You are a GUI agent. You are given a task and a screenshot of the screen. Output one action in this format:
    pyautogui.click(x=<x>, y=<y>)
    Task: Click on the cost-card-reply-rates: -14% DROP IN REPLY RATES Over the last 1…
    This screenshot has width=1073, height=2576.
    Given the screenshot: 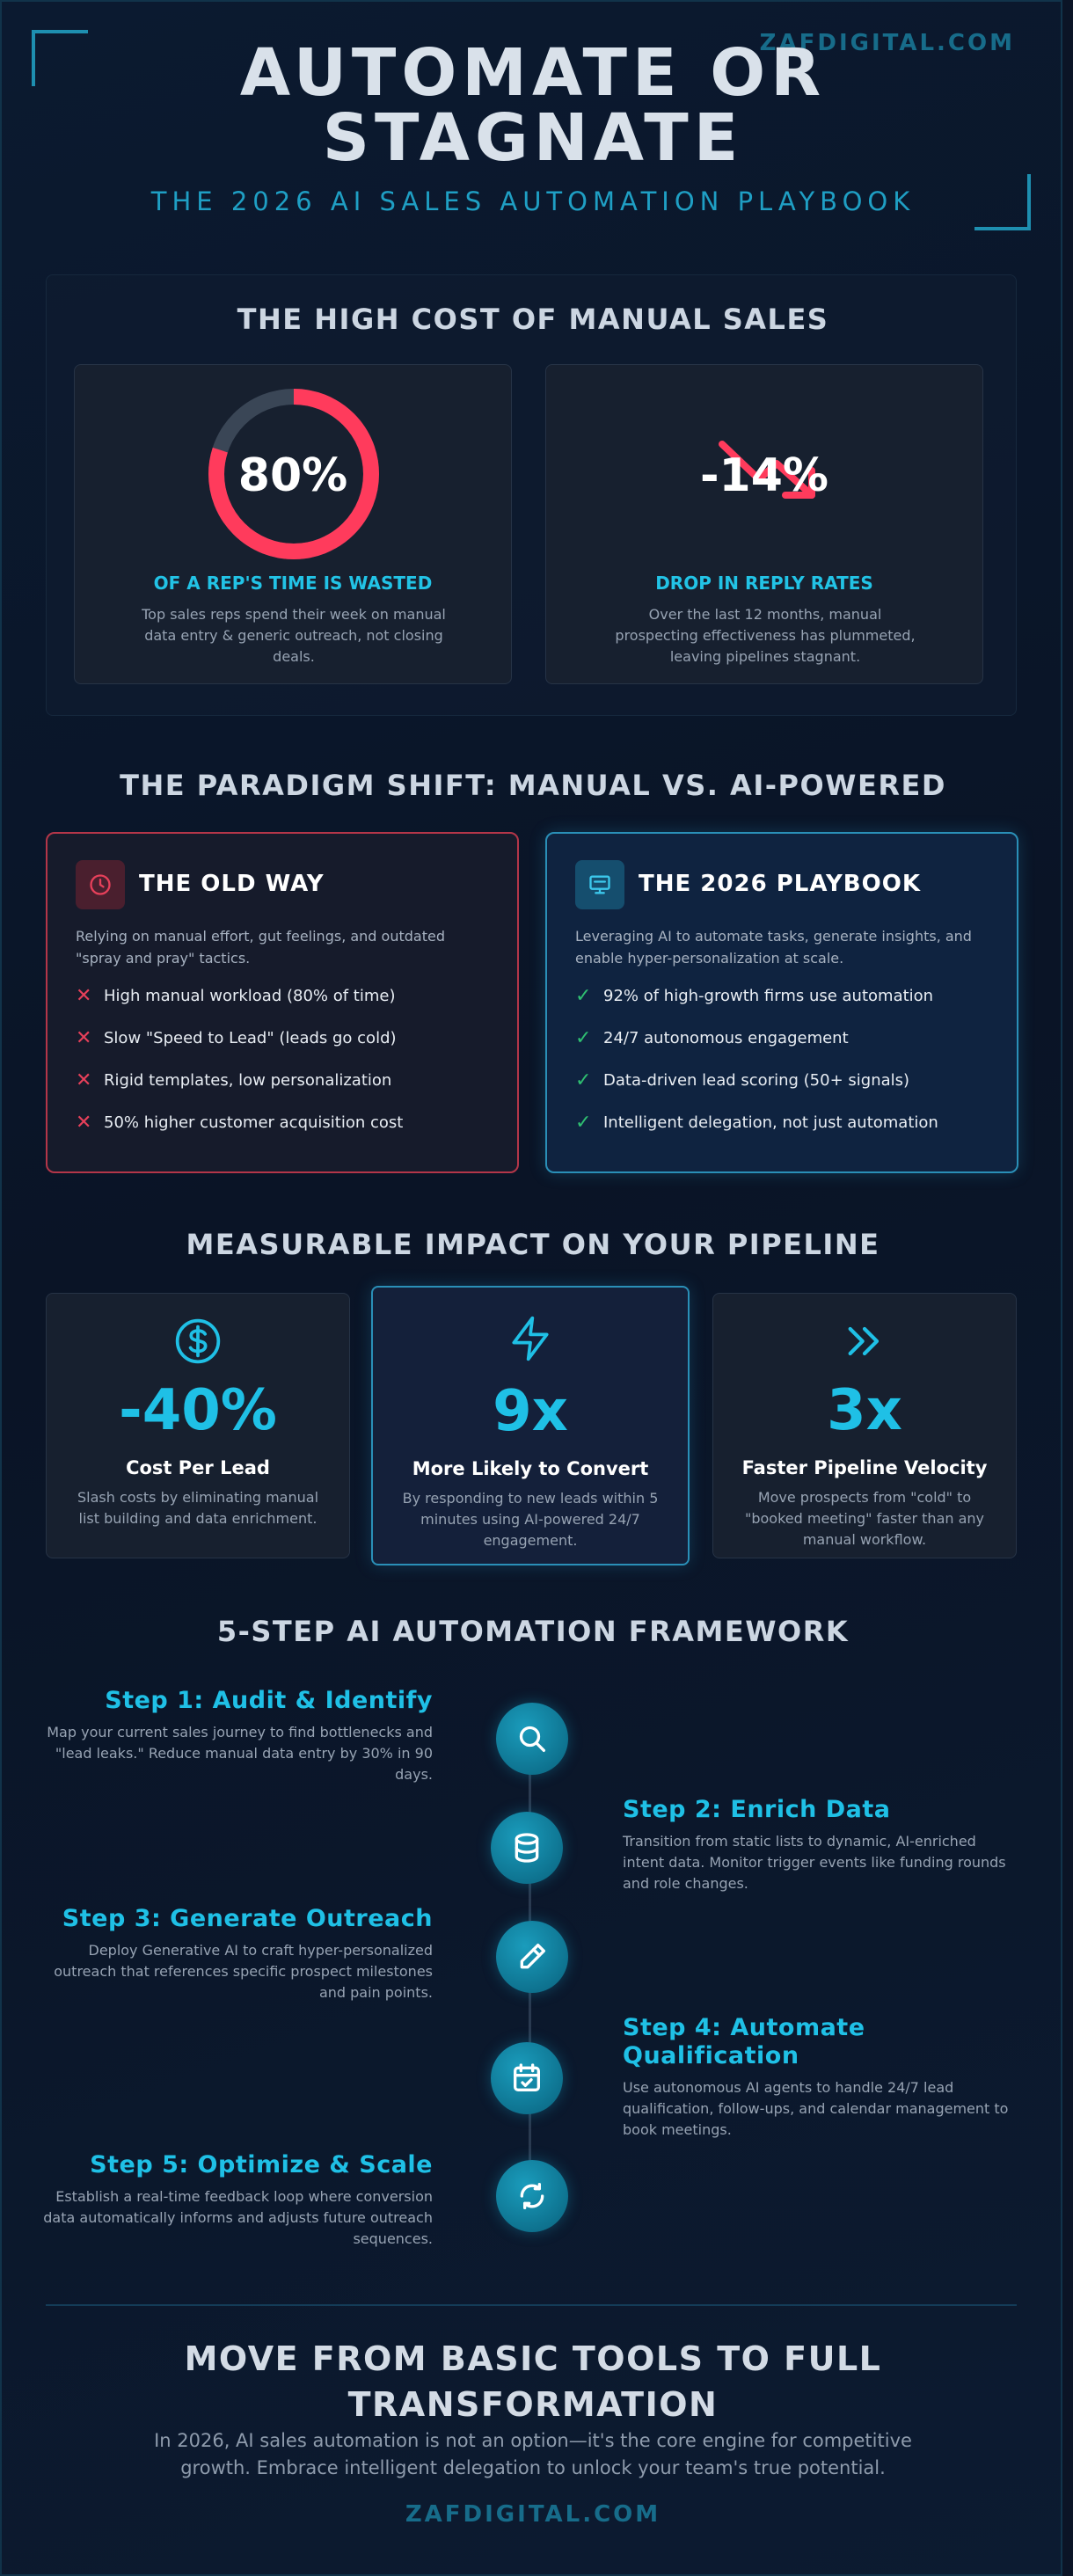 What is the action you would take?
    pyautogui.click(x=764, y=524)
    